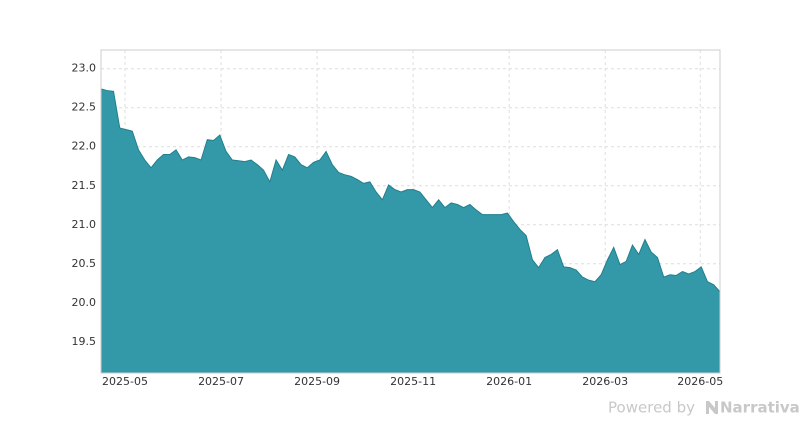 The image size is (800, 424). What do you see at coordinates (84, 341) in the screenshot?
I see `y-tick-label: 19.5` at bounding box center [84, 341].